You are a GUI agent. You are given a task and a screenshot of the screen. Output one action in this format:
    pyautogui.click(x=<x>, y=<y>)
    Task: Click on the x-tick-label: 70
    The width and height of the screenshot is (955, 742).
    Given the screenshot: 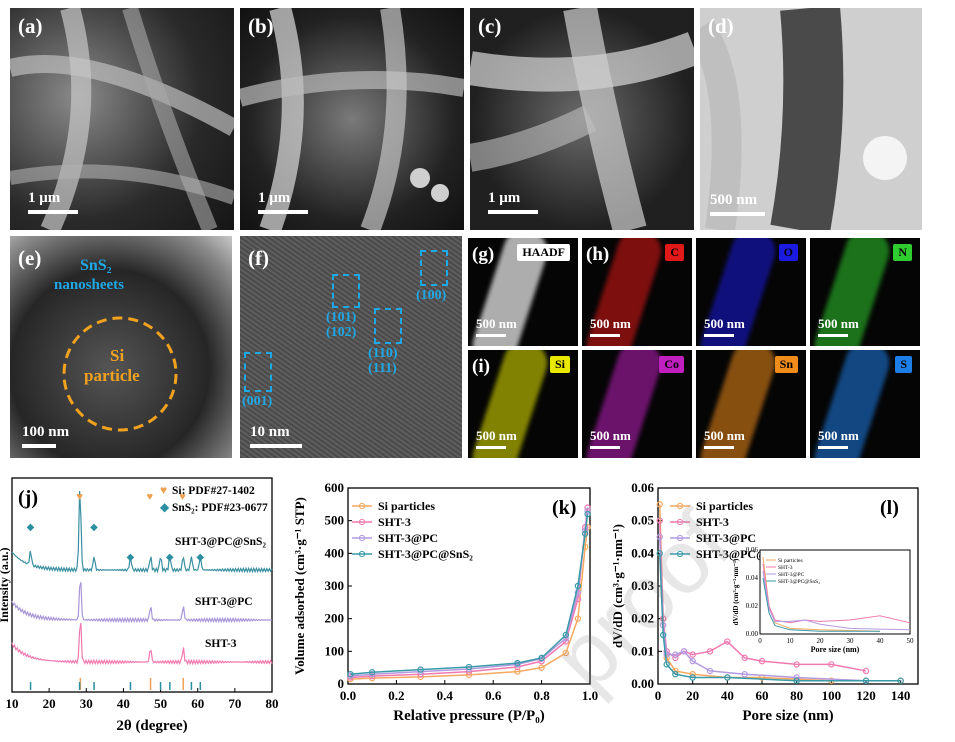 What is the action you would take?
    pyautogui.click(x=234, y=703)
    